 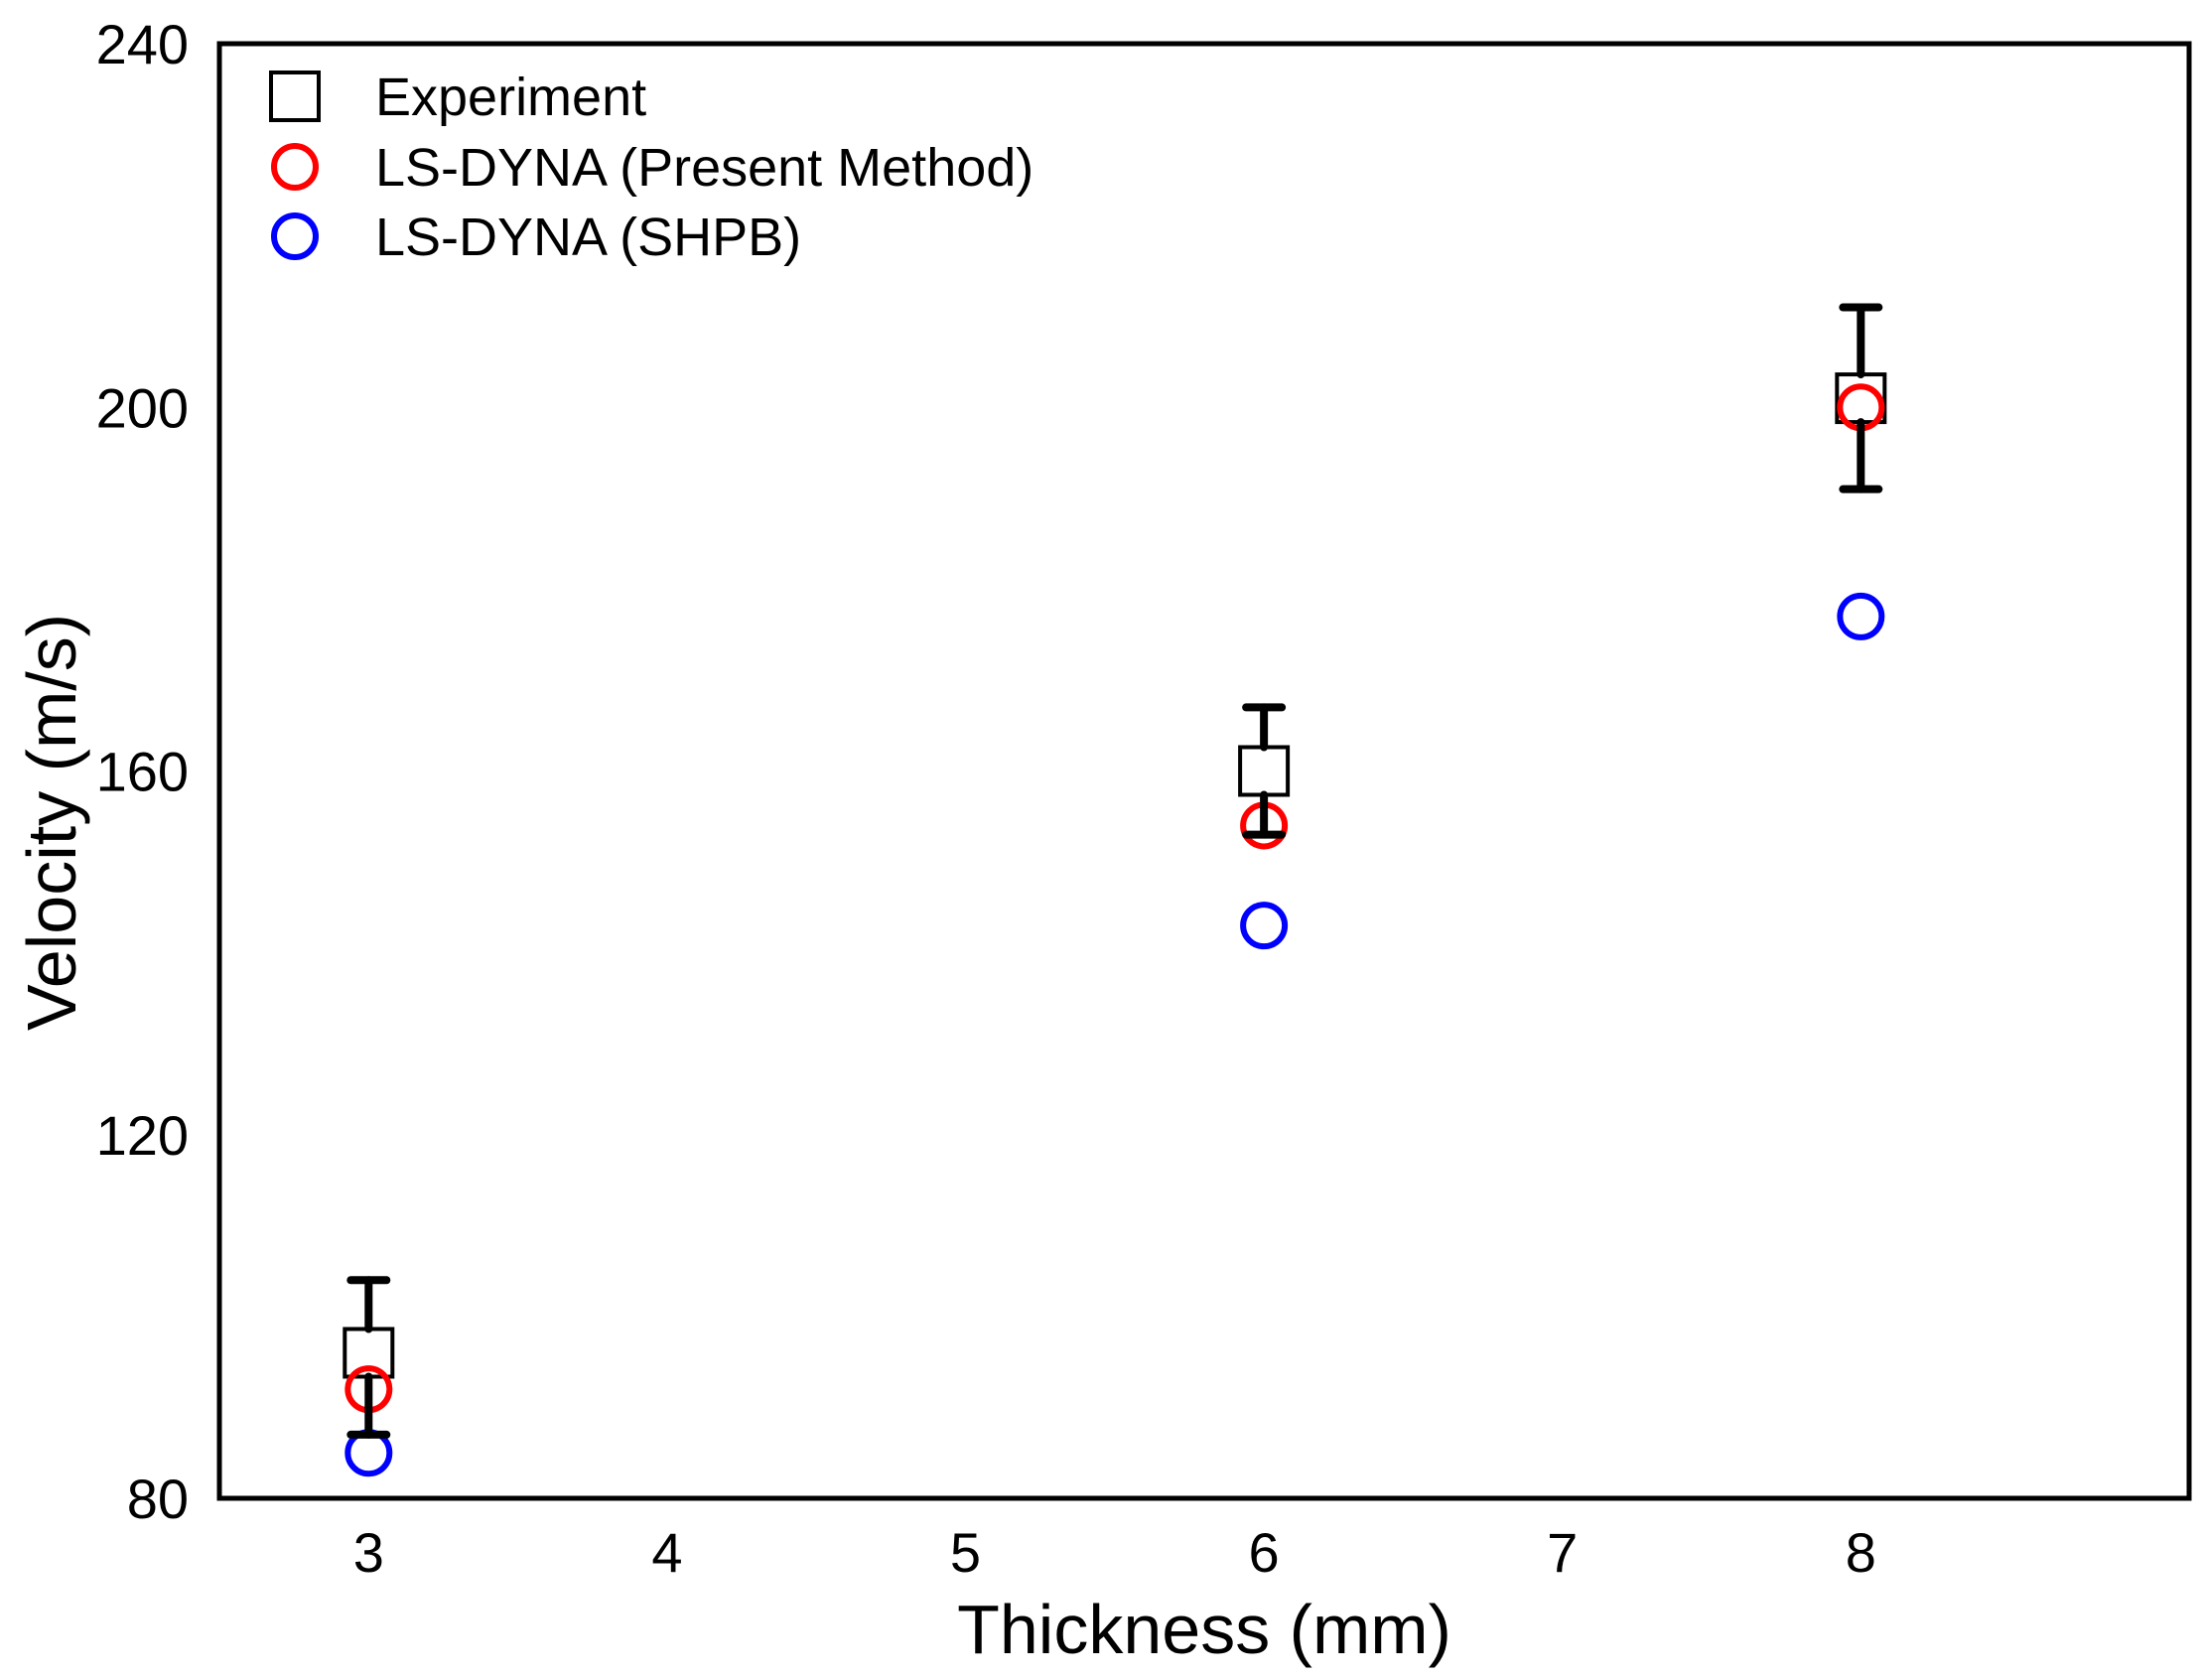 What do you see at coordinates (142, 407) in the screenshot?
I see `y-tick-label: 200` at bounding box center [142, 407].